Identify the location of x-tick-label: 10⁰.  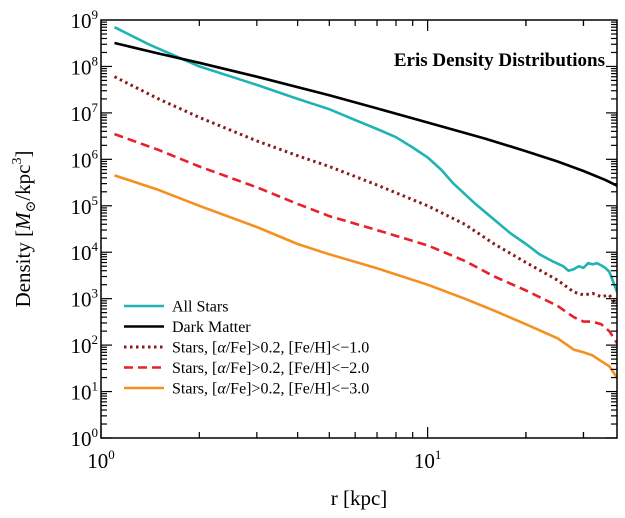
(101, 460).